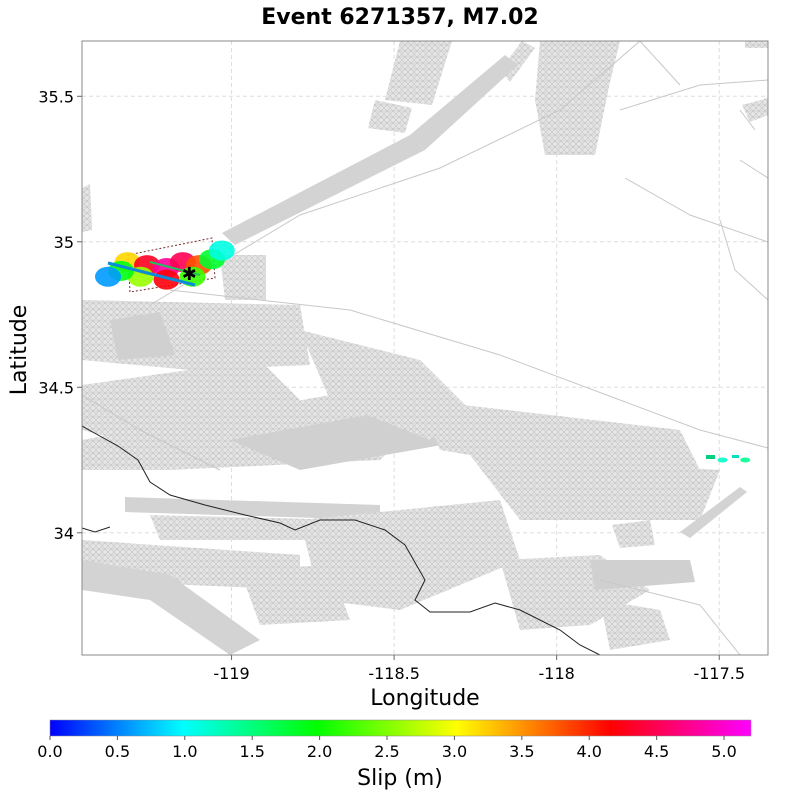 The image size is (800, 800). Describe the element at coordinates (723, 751) in the screenshot. I see `colorbar-tick-label: 5.0` at that location.